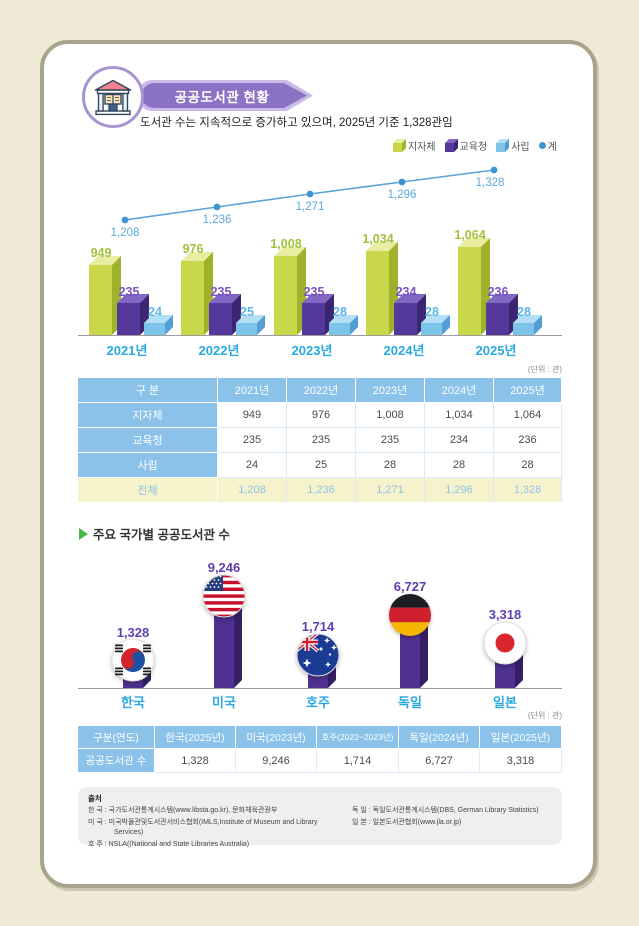  I want to click on cell: 24, so click(252, 465).